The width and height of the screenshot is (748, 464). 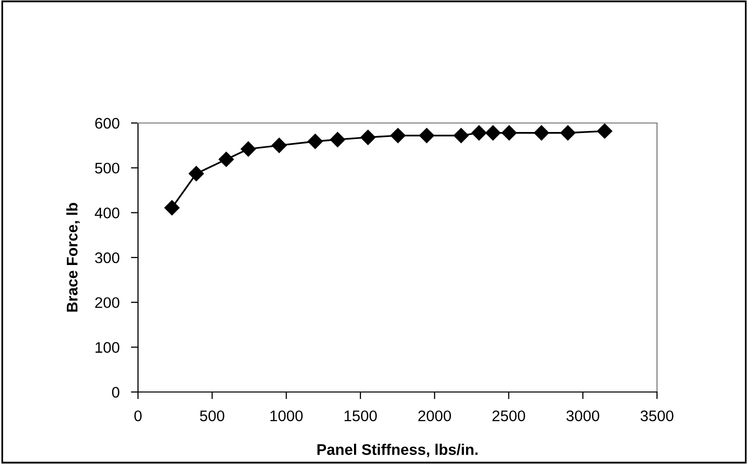 I want to click on x-tick-label: 2500, so click(x=509, y=416).